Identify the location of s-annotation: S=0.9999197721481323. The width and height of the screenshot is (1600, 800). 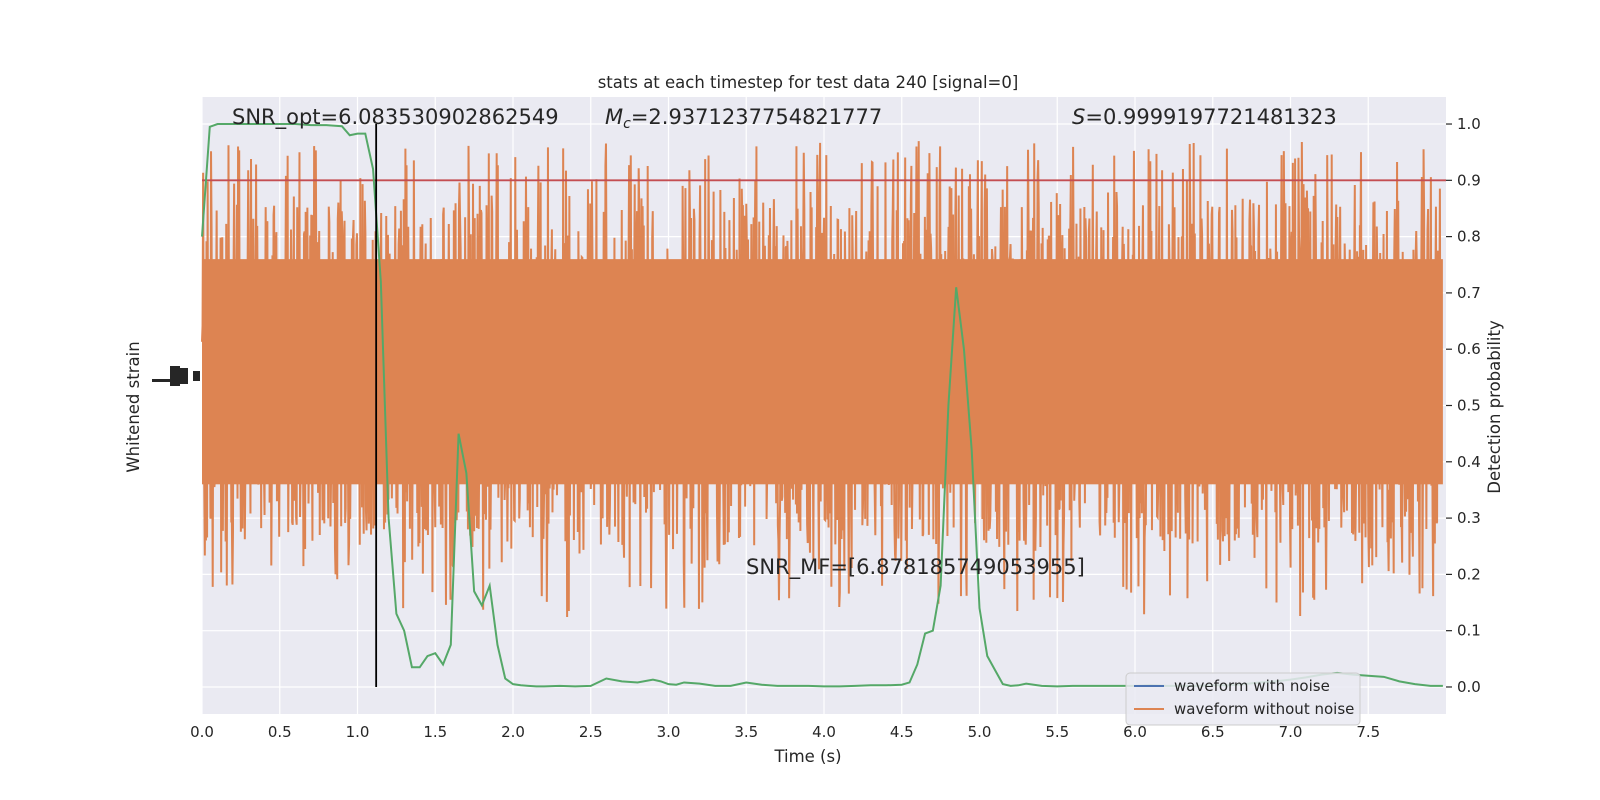
(1204, 117).